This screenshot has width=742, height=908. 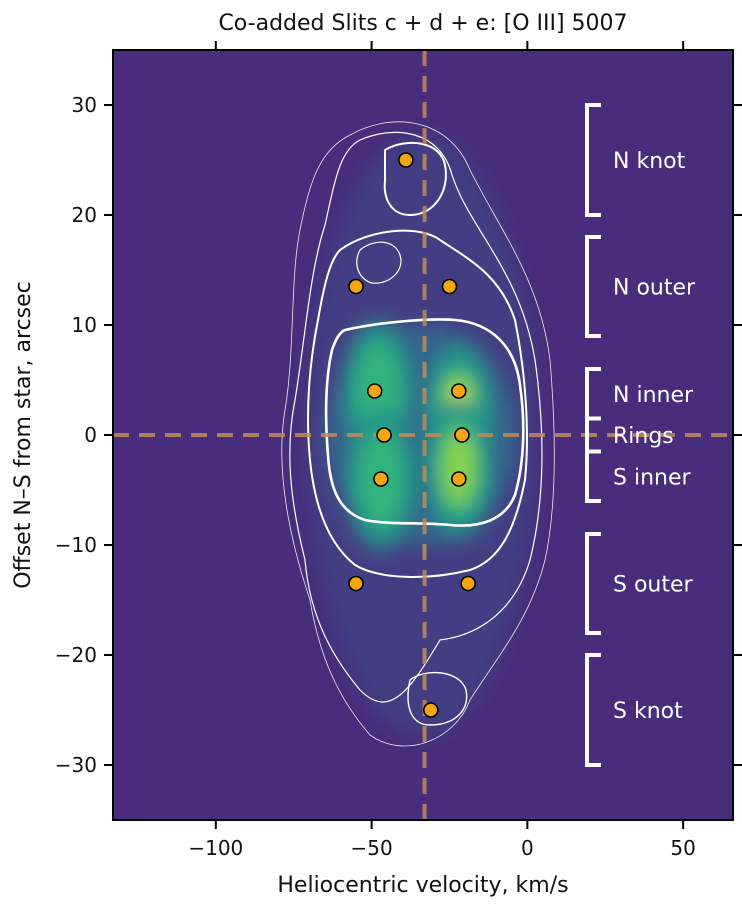 I want to click on x-tick-label: −100, so click(x=215, y=848).